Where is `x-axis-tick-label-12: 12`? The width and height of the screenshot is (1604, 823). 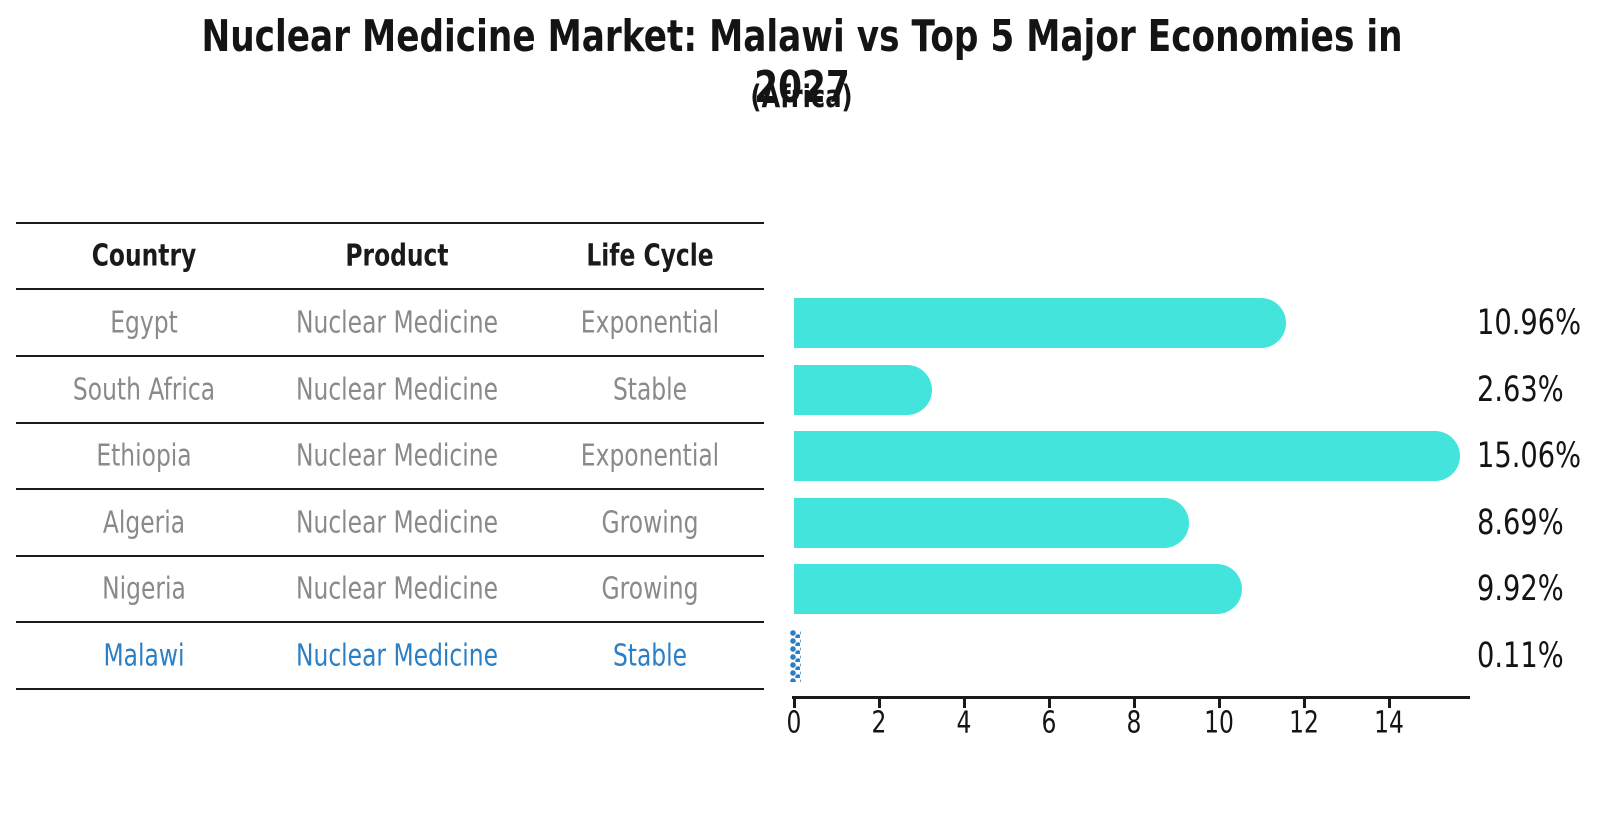 x-axis-tick-label-12: 12 is located at coordinates (1304, 723).